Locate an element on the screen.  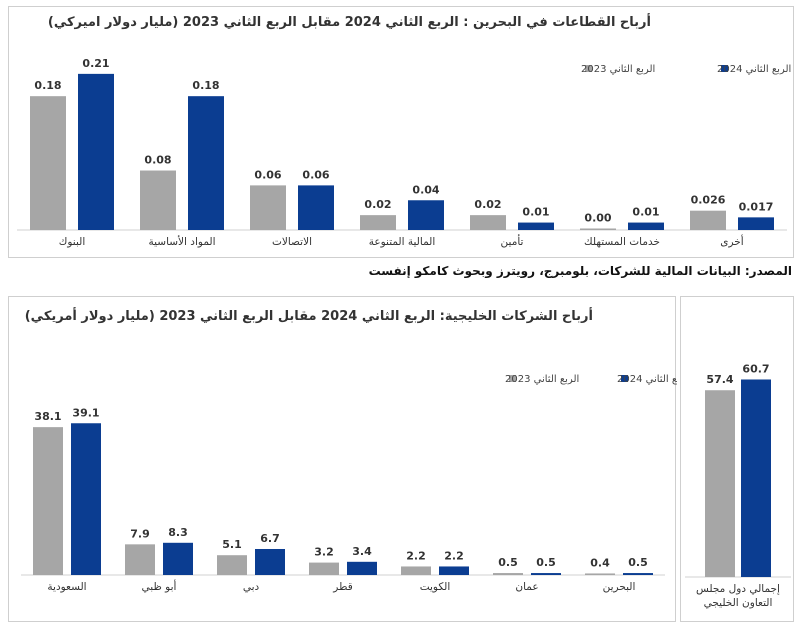
gcc-total-chart: 57.4 60.7 إجمالي دول مجلس التعاون الخليجي is located at coordinates (738, 485).